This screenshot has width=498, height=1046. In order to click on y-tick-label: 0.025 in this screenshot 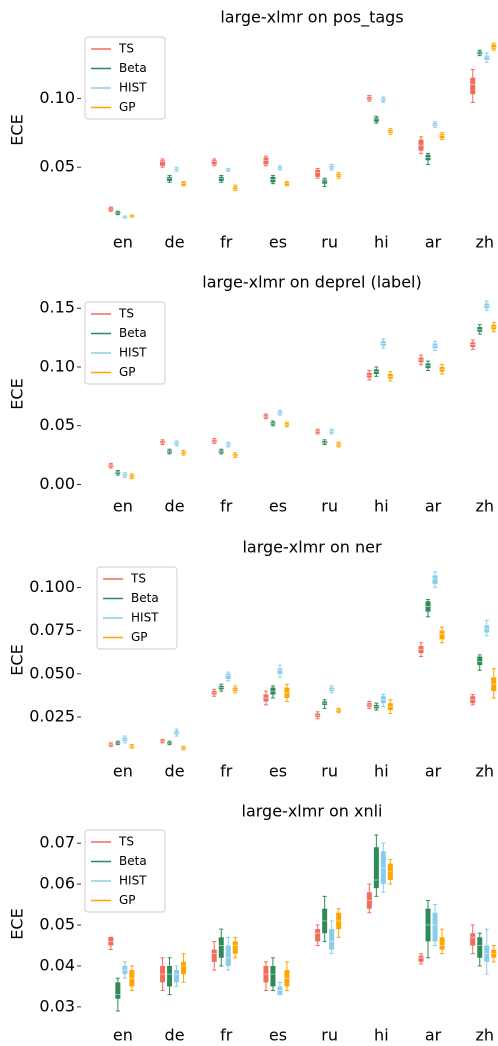, I will do `click(52, 716)`.